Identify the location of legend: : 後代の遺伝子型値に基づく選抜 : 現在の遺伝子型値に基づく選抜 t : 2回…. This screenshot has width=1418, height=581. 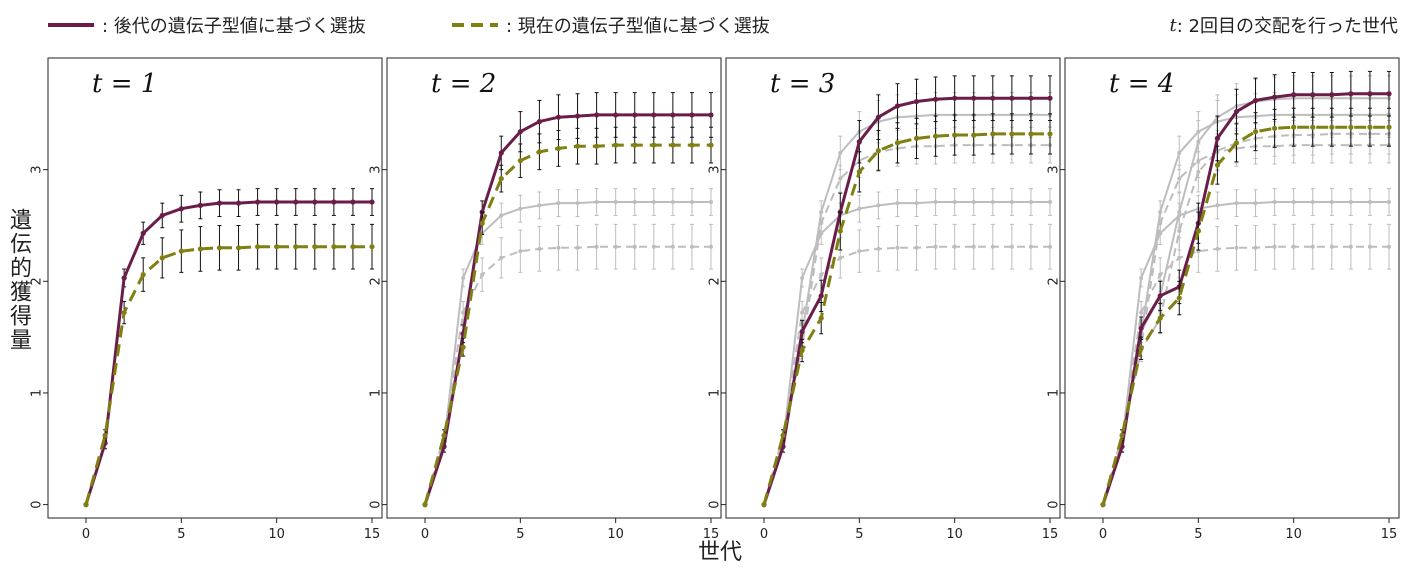
(728, 25).